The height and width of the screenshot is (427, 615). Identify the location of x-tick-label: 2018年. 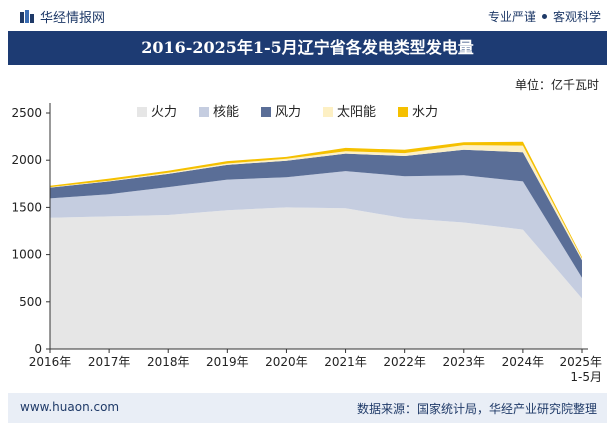
(168, 362).